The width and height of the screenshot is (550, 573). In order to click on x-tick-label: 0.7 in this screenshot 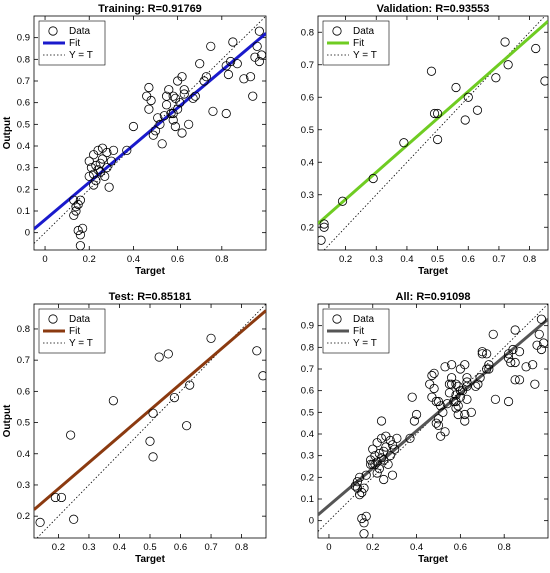, I will do `click(498, 259)`.